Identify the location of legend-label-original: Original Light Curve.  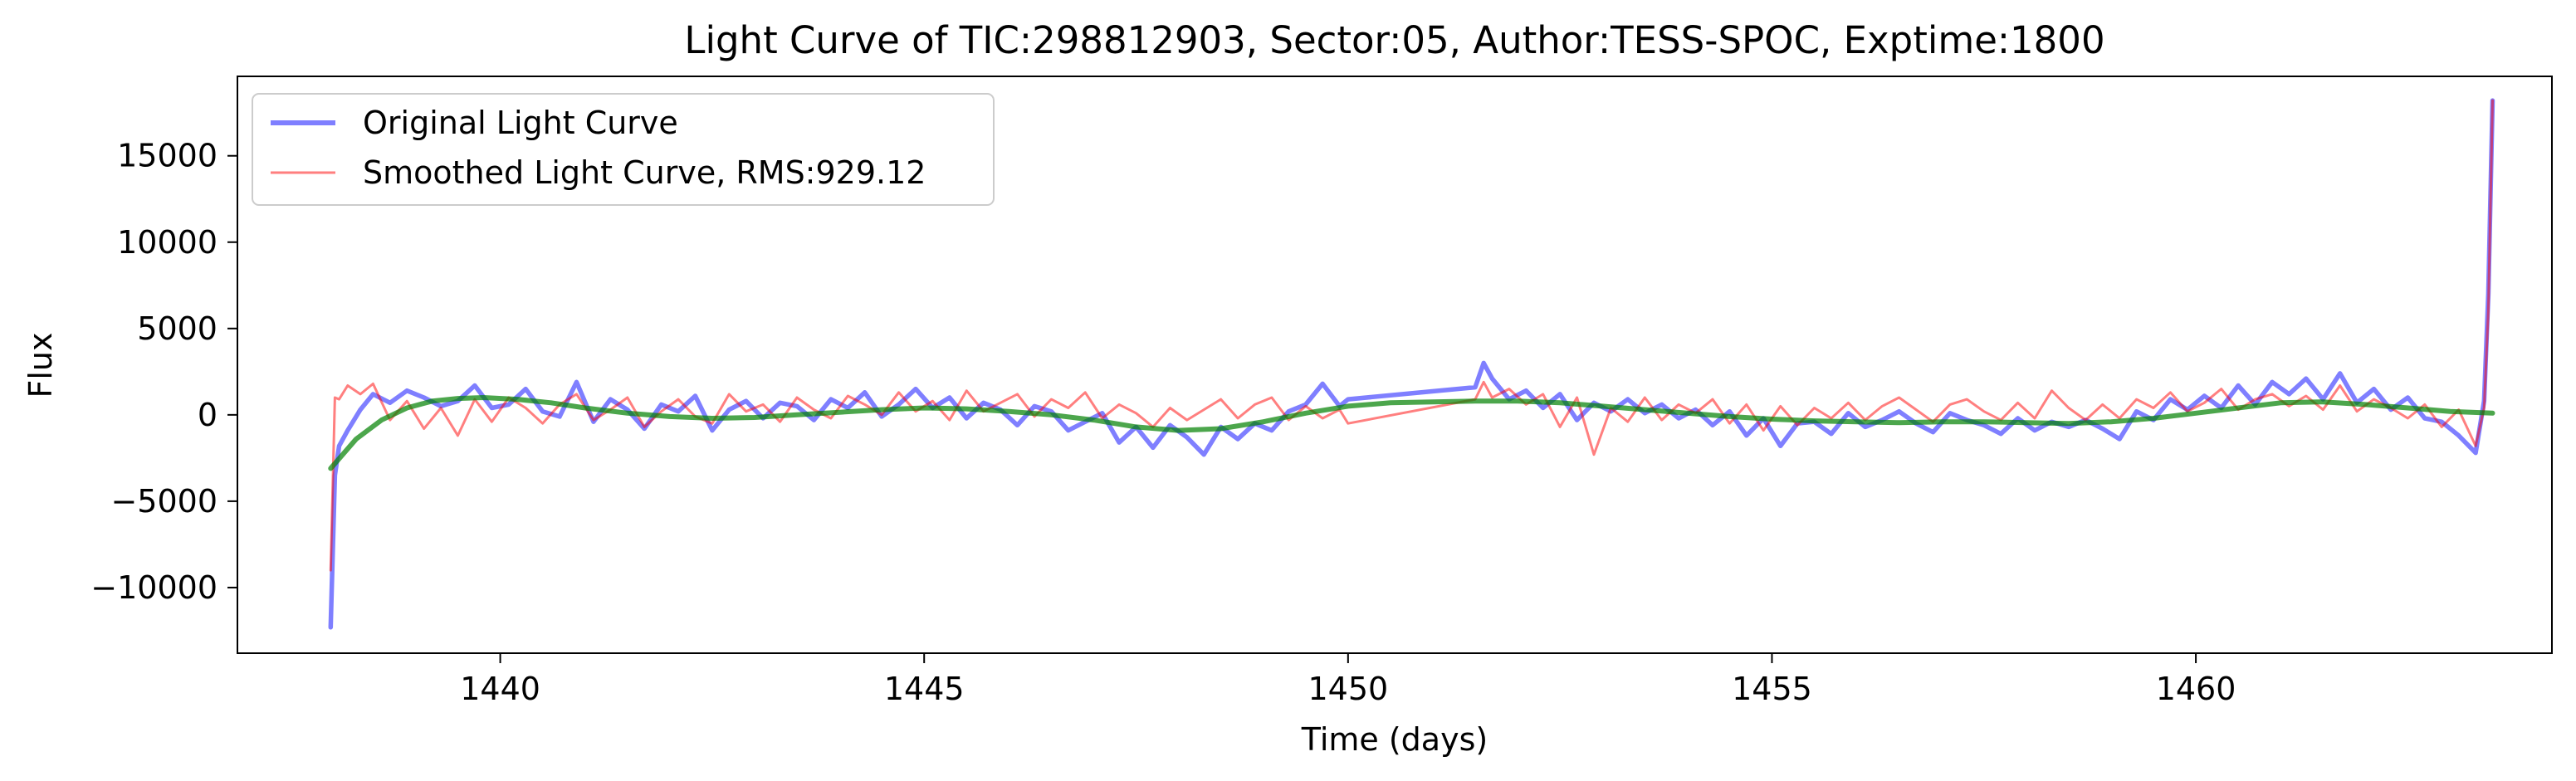
(520, 123).